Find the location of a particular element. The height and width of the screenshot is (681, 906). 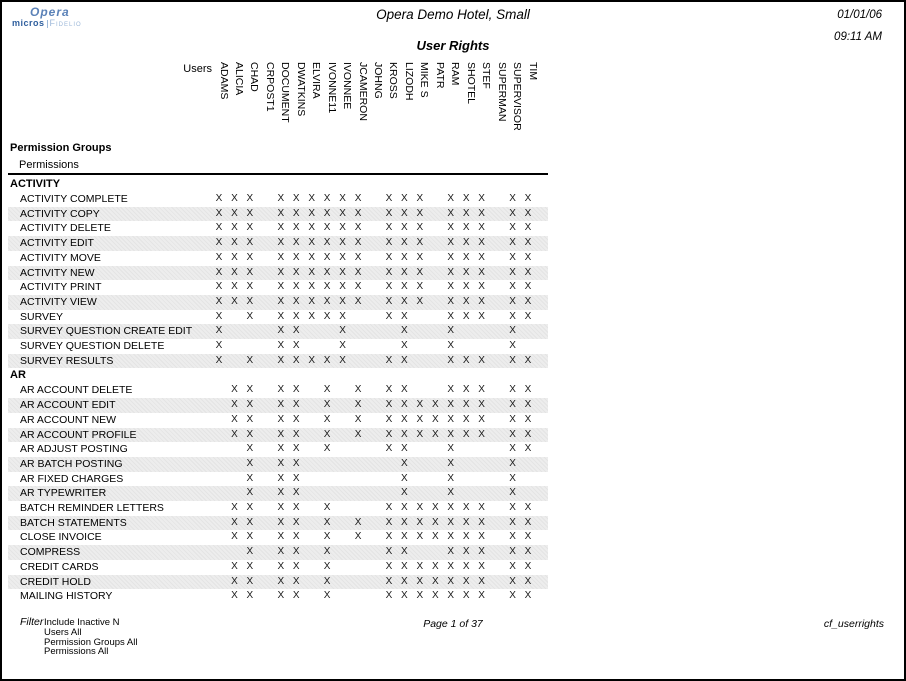

users-column-label: Users is located at coordinates (197, 69).